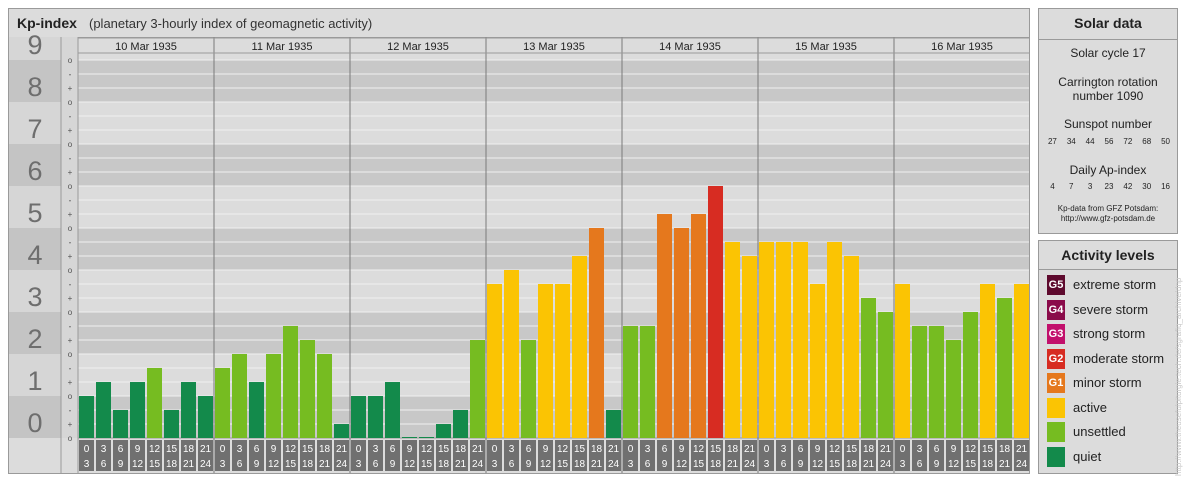 This screenshot has height=480, width=1184. Describe the element at coordinates (1090, 407) in the screenshot. I see `legend-label: active` at that location.